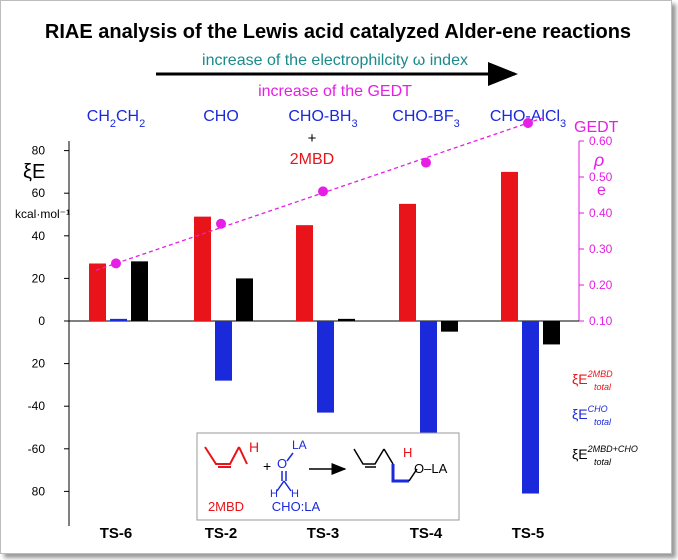 This screenshot has height=560, width=678. What do you see at coordinates (282, 463) in the screenshot?
I see `scheme-oxygen: O` at bounding box center [282, 463].